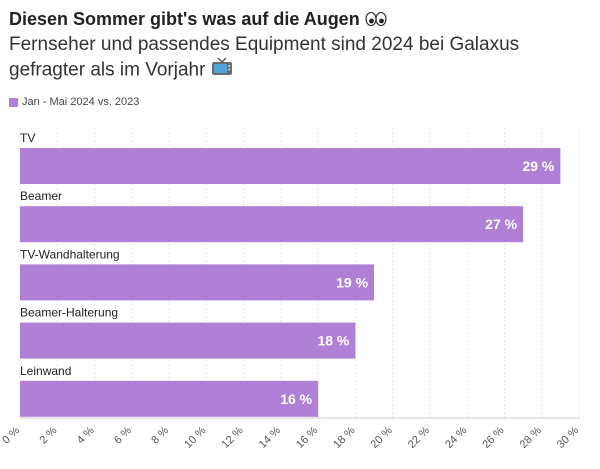 The image size is (600, 469). What do you see at coordinates (13, 102) in the screenshot?
I see `legend-swatch` at bounding box center [13, 102].